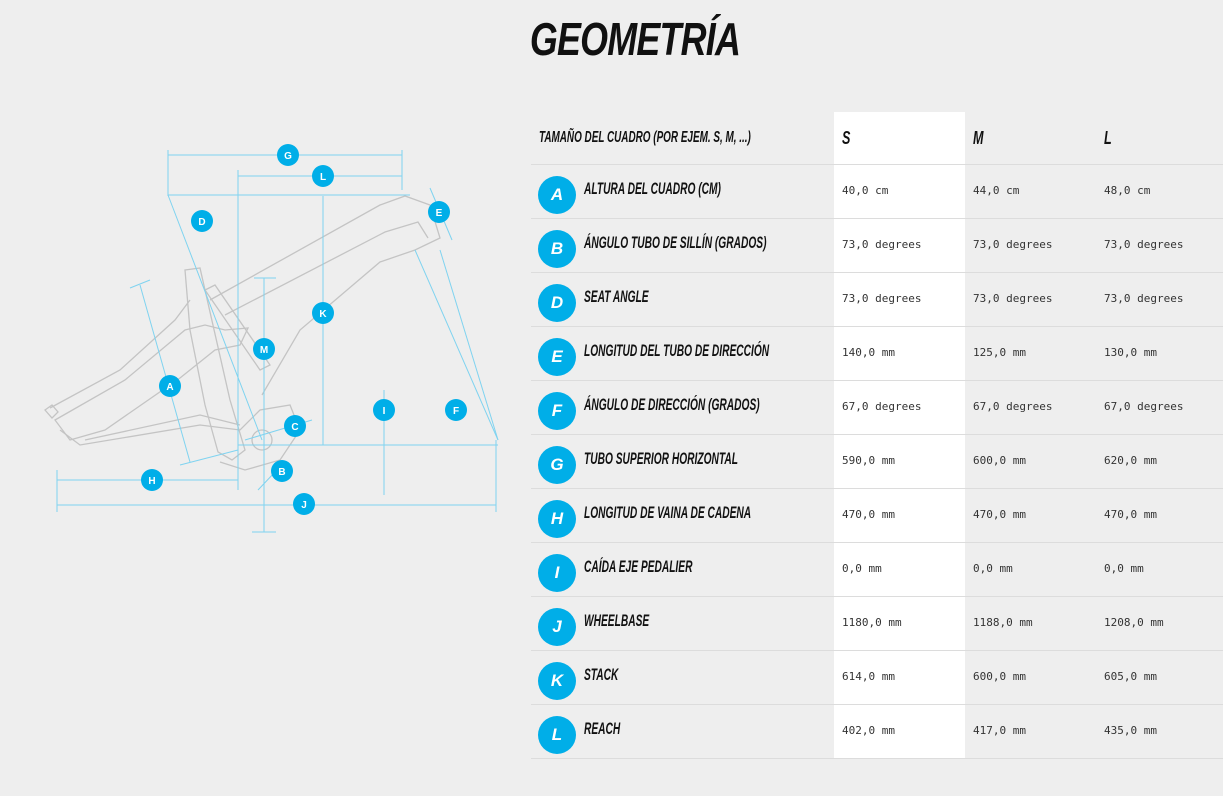  I want to click on measure-letter-badge: G, so click(557, 465).